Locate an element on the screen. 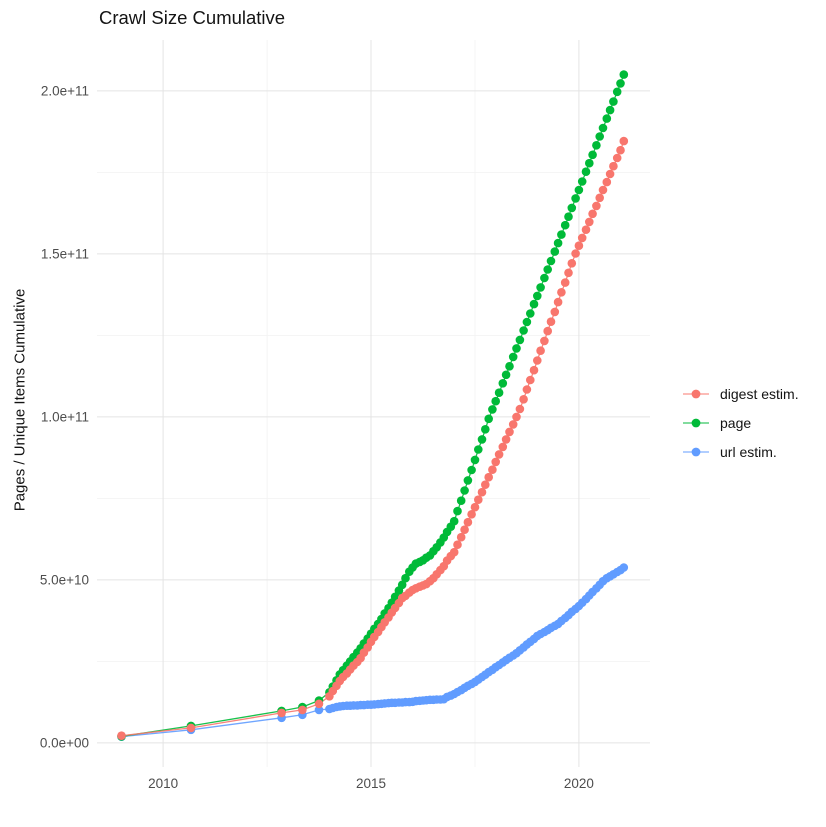 The height and width of the screenshot is (827, 826). chart-title: Crawl Size Cumulative is located at coordinates (192, 17).